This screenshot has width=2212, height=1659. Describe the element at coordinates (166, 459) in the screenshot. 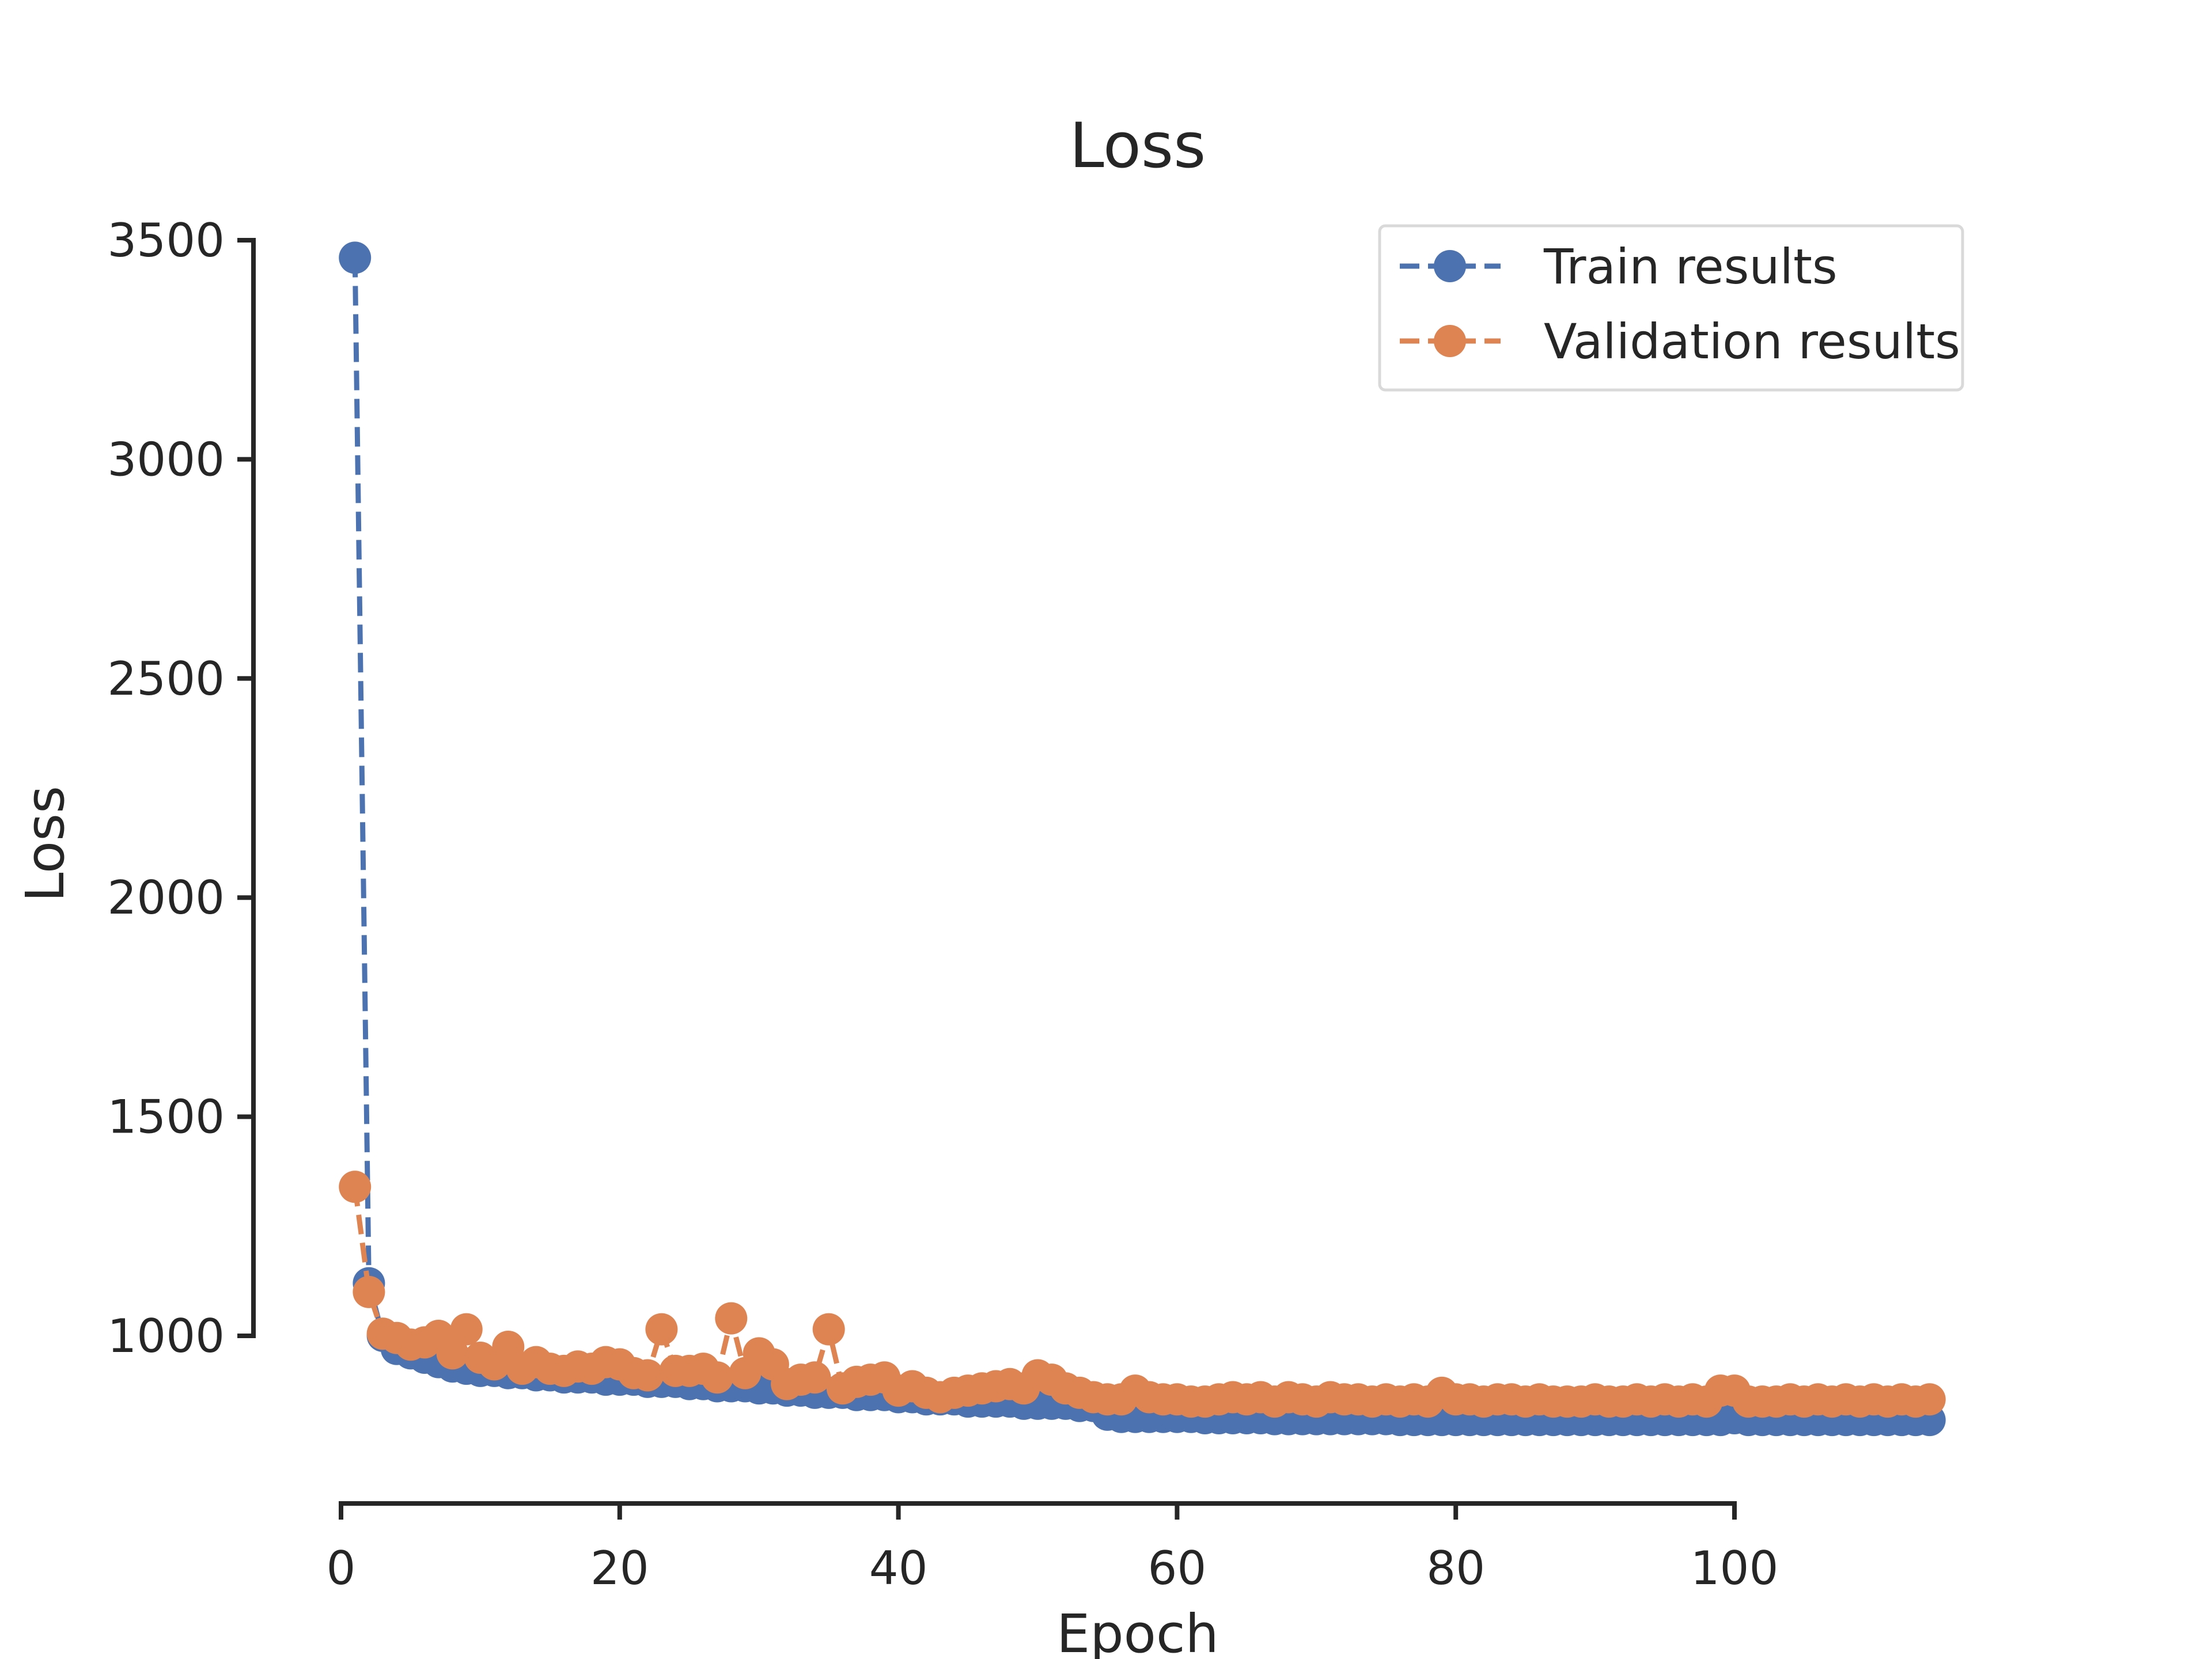

I see `y-tick-label: 3000` at that location.